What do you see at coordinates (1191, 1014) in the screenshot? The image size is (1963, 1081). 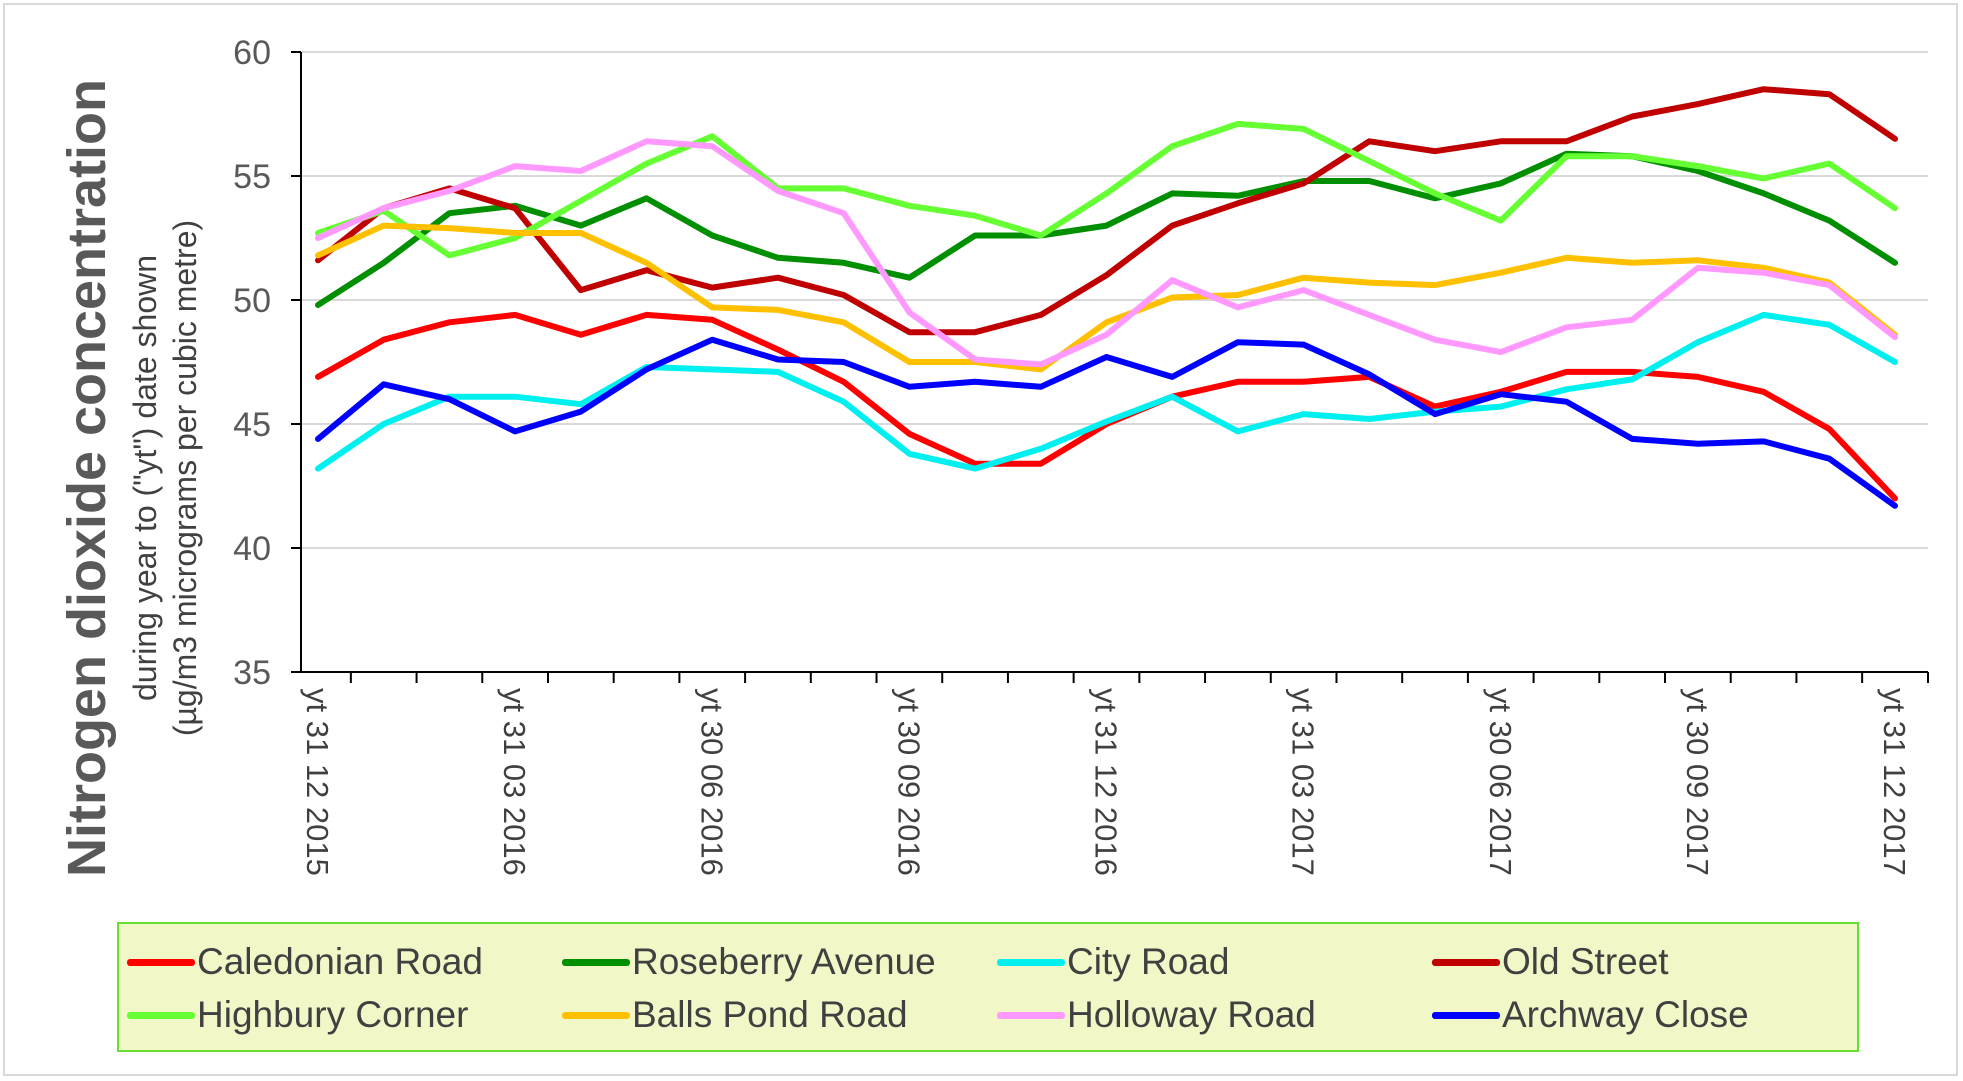 I see `legend-label: Holloway Road` at bounding box center [1191, 1014].